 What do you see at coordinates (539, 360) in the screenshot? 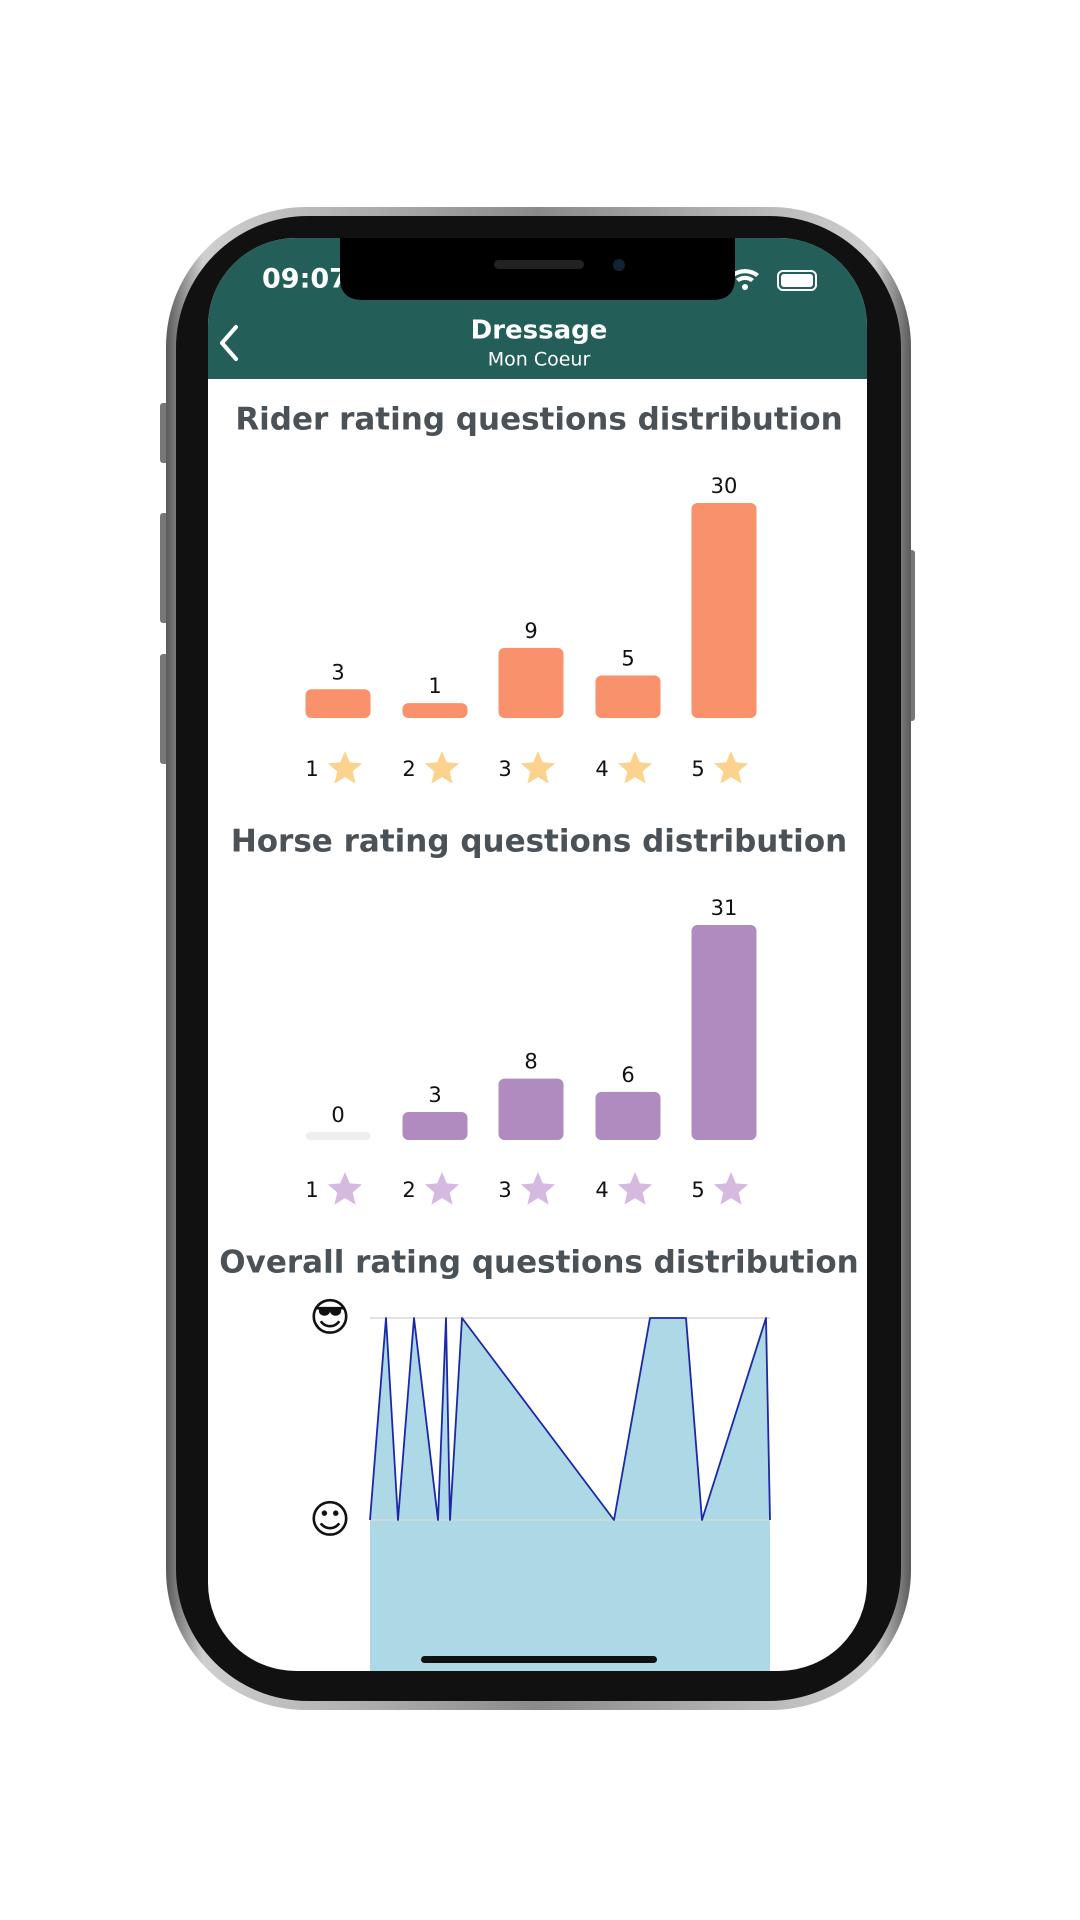
I see `header-subtitle: Mon Coeur` at bounding box center [539, 360].